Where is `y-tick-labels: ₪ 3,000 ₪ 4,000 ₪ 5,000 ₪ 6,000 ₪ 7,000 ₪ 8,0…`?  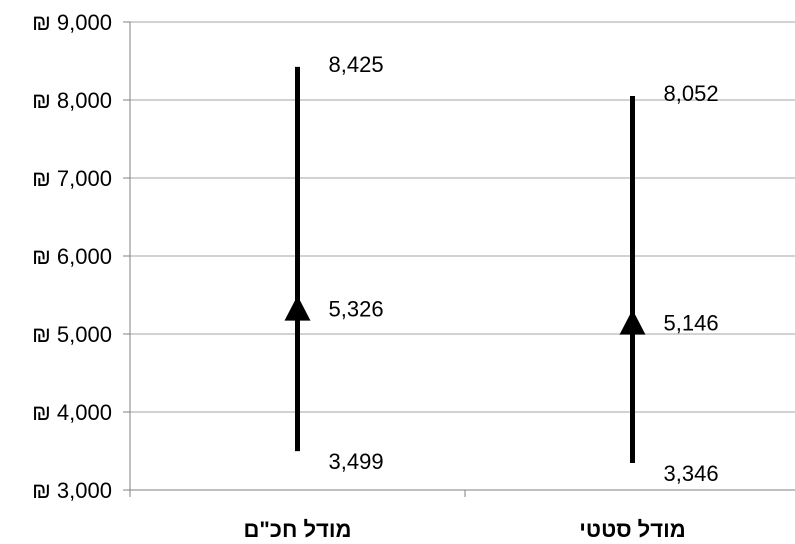 y-tick-labels: ₪ 3,000 ₪ 4,000 ₪ 5,000 ₪ 6,000 ₪ 7,000 ₪ 8,0… is located at coordinates (72, 256).